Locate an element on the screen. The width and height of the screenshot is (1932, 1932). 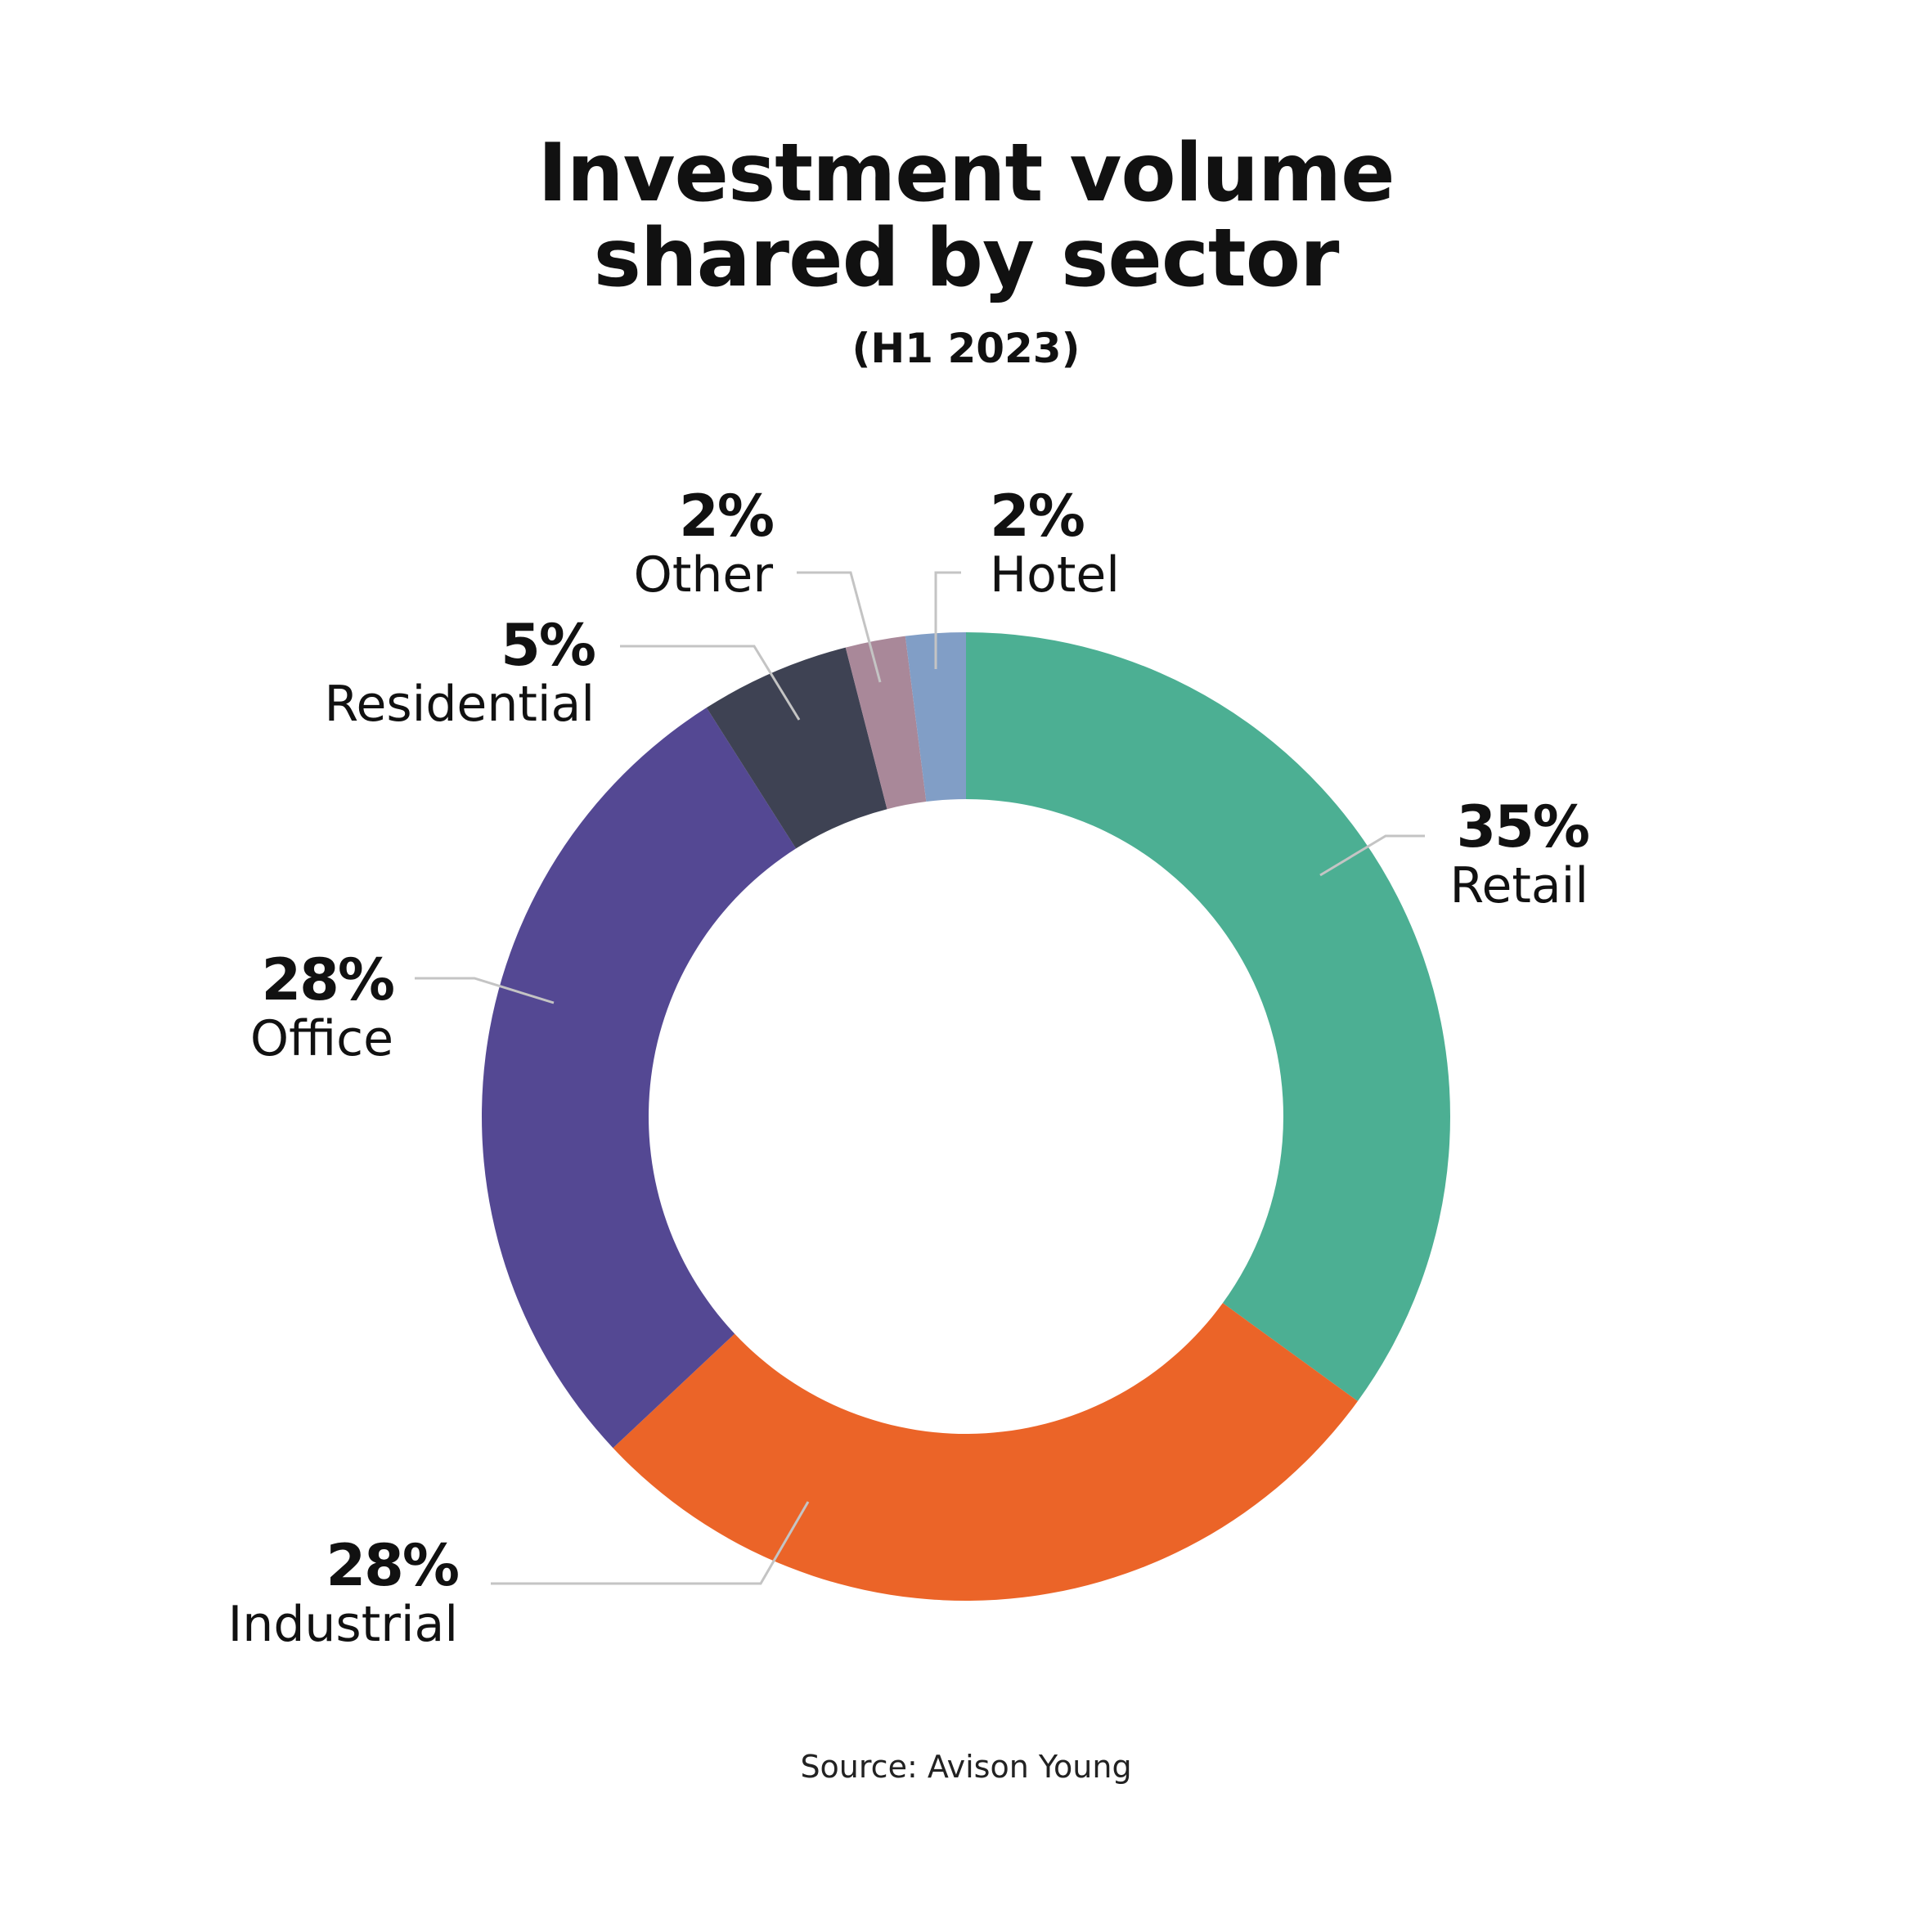
data-label-retail: 35% is located at coordinates (1522, 827).